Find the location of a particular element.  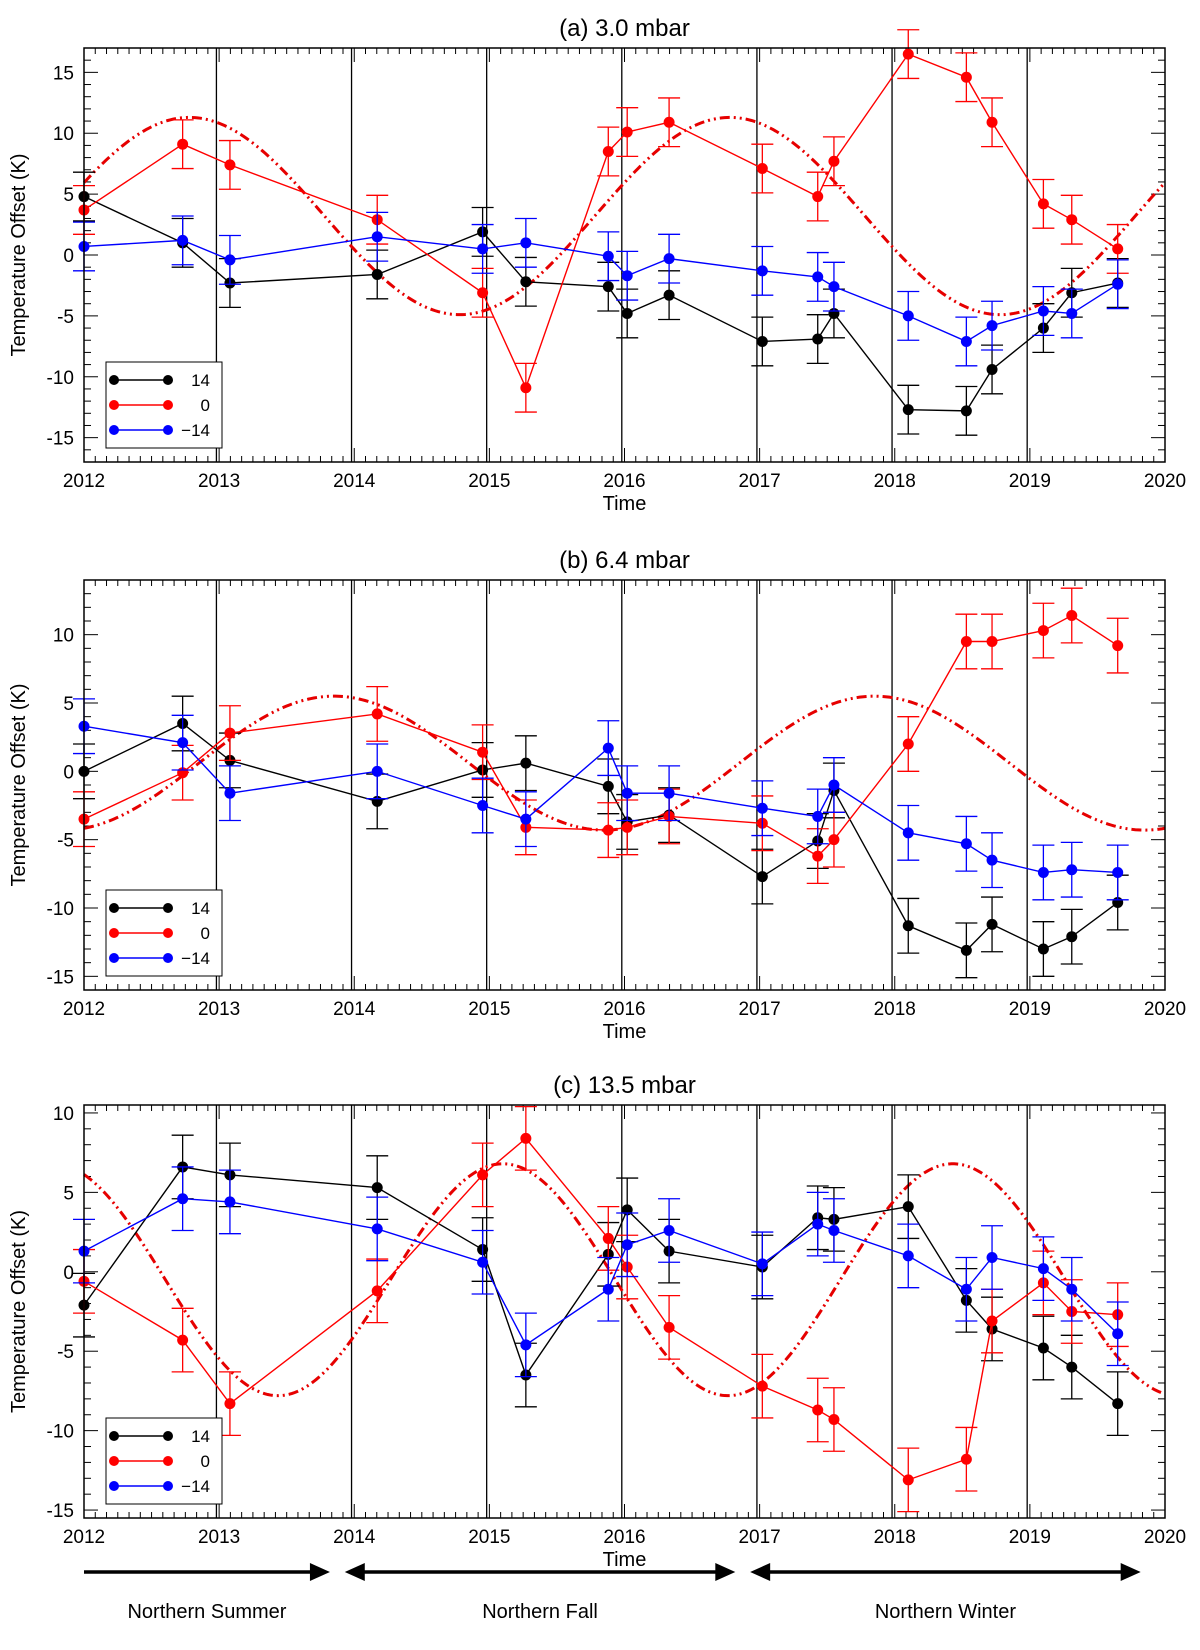

chart-title: (c) 13.5 mbar is located at coordinates (624, 1085).